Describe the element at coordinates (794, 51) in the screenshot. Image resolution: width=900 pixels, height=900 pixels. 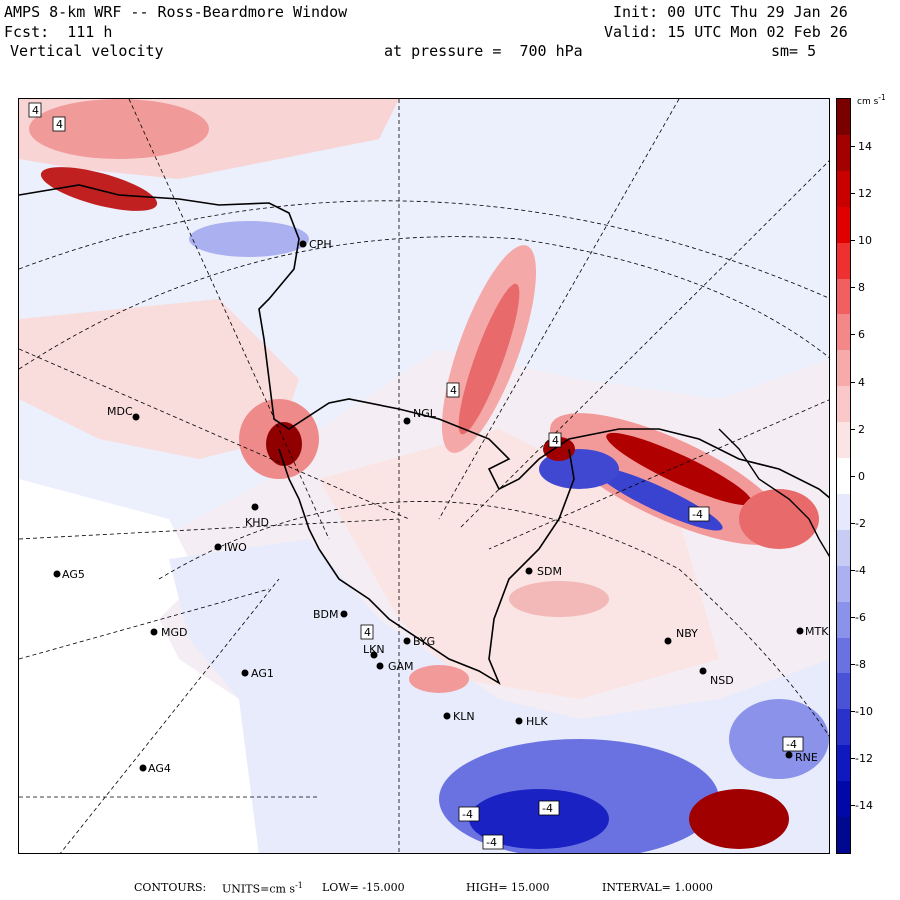
I see `smoothing: sm= 5` at that location.